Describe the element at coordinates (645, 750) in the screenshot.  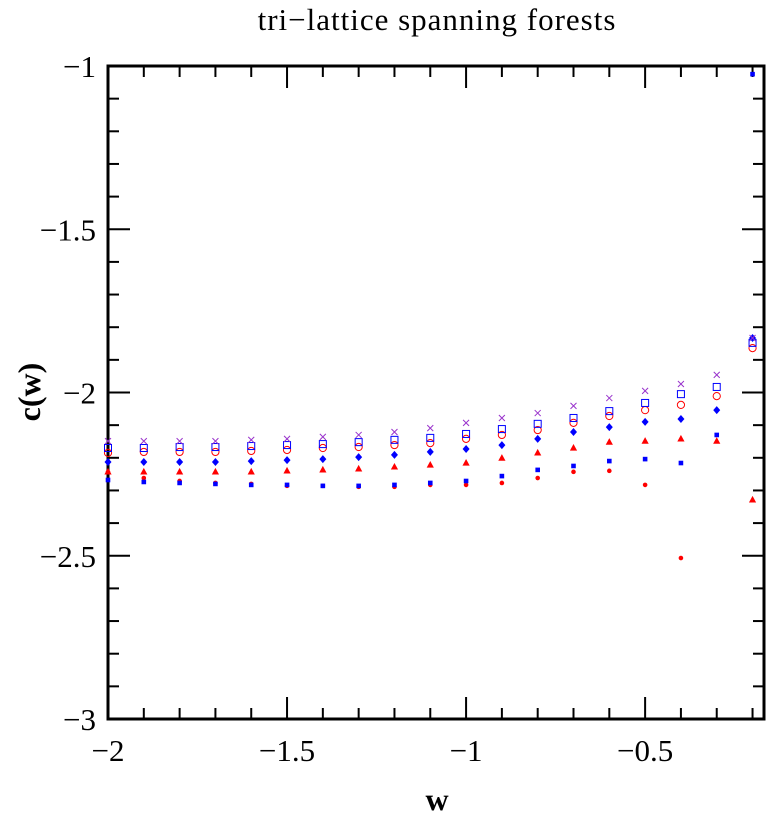
I see `x-tick-label: −0.5` at that location.